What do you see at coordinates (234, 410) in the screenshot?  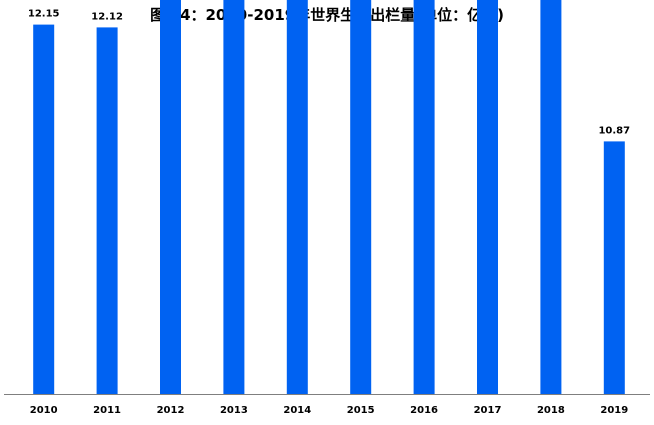 I see `x-tick-2013: 2013` at bounding box center [234, 410].